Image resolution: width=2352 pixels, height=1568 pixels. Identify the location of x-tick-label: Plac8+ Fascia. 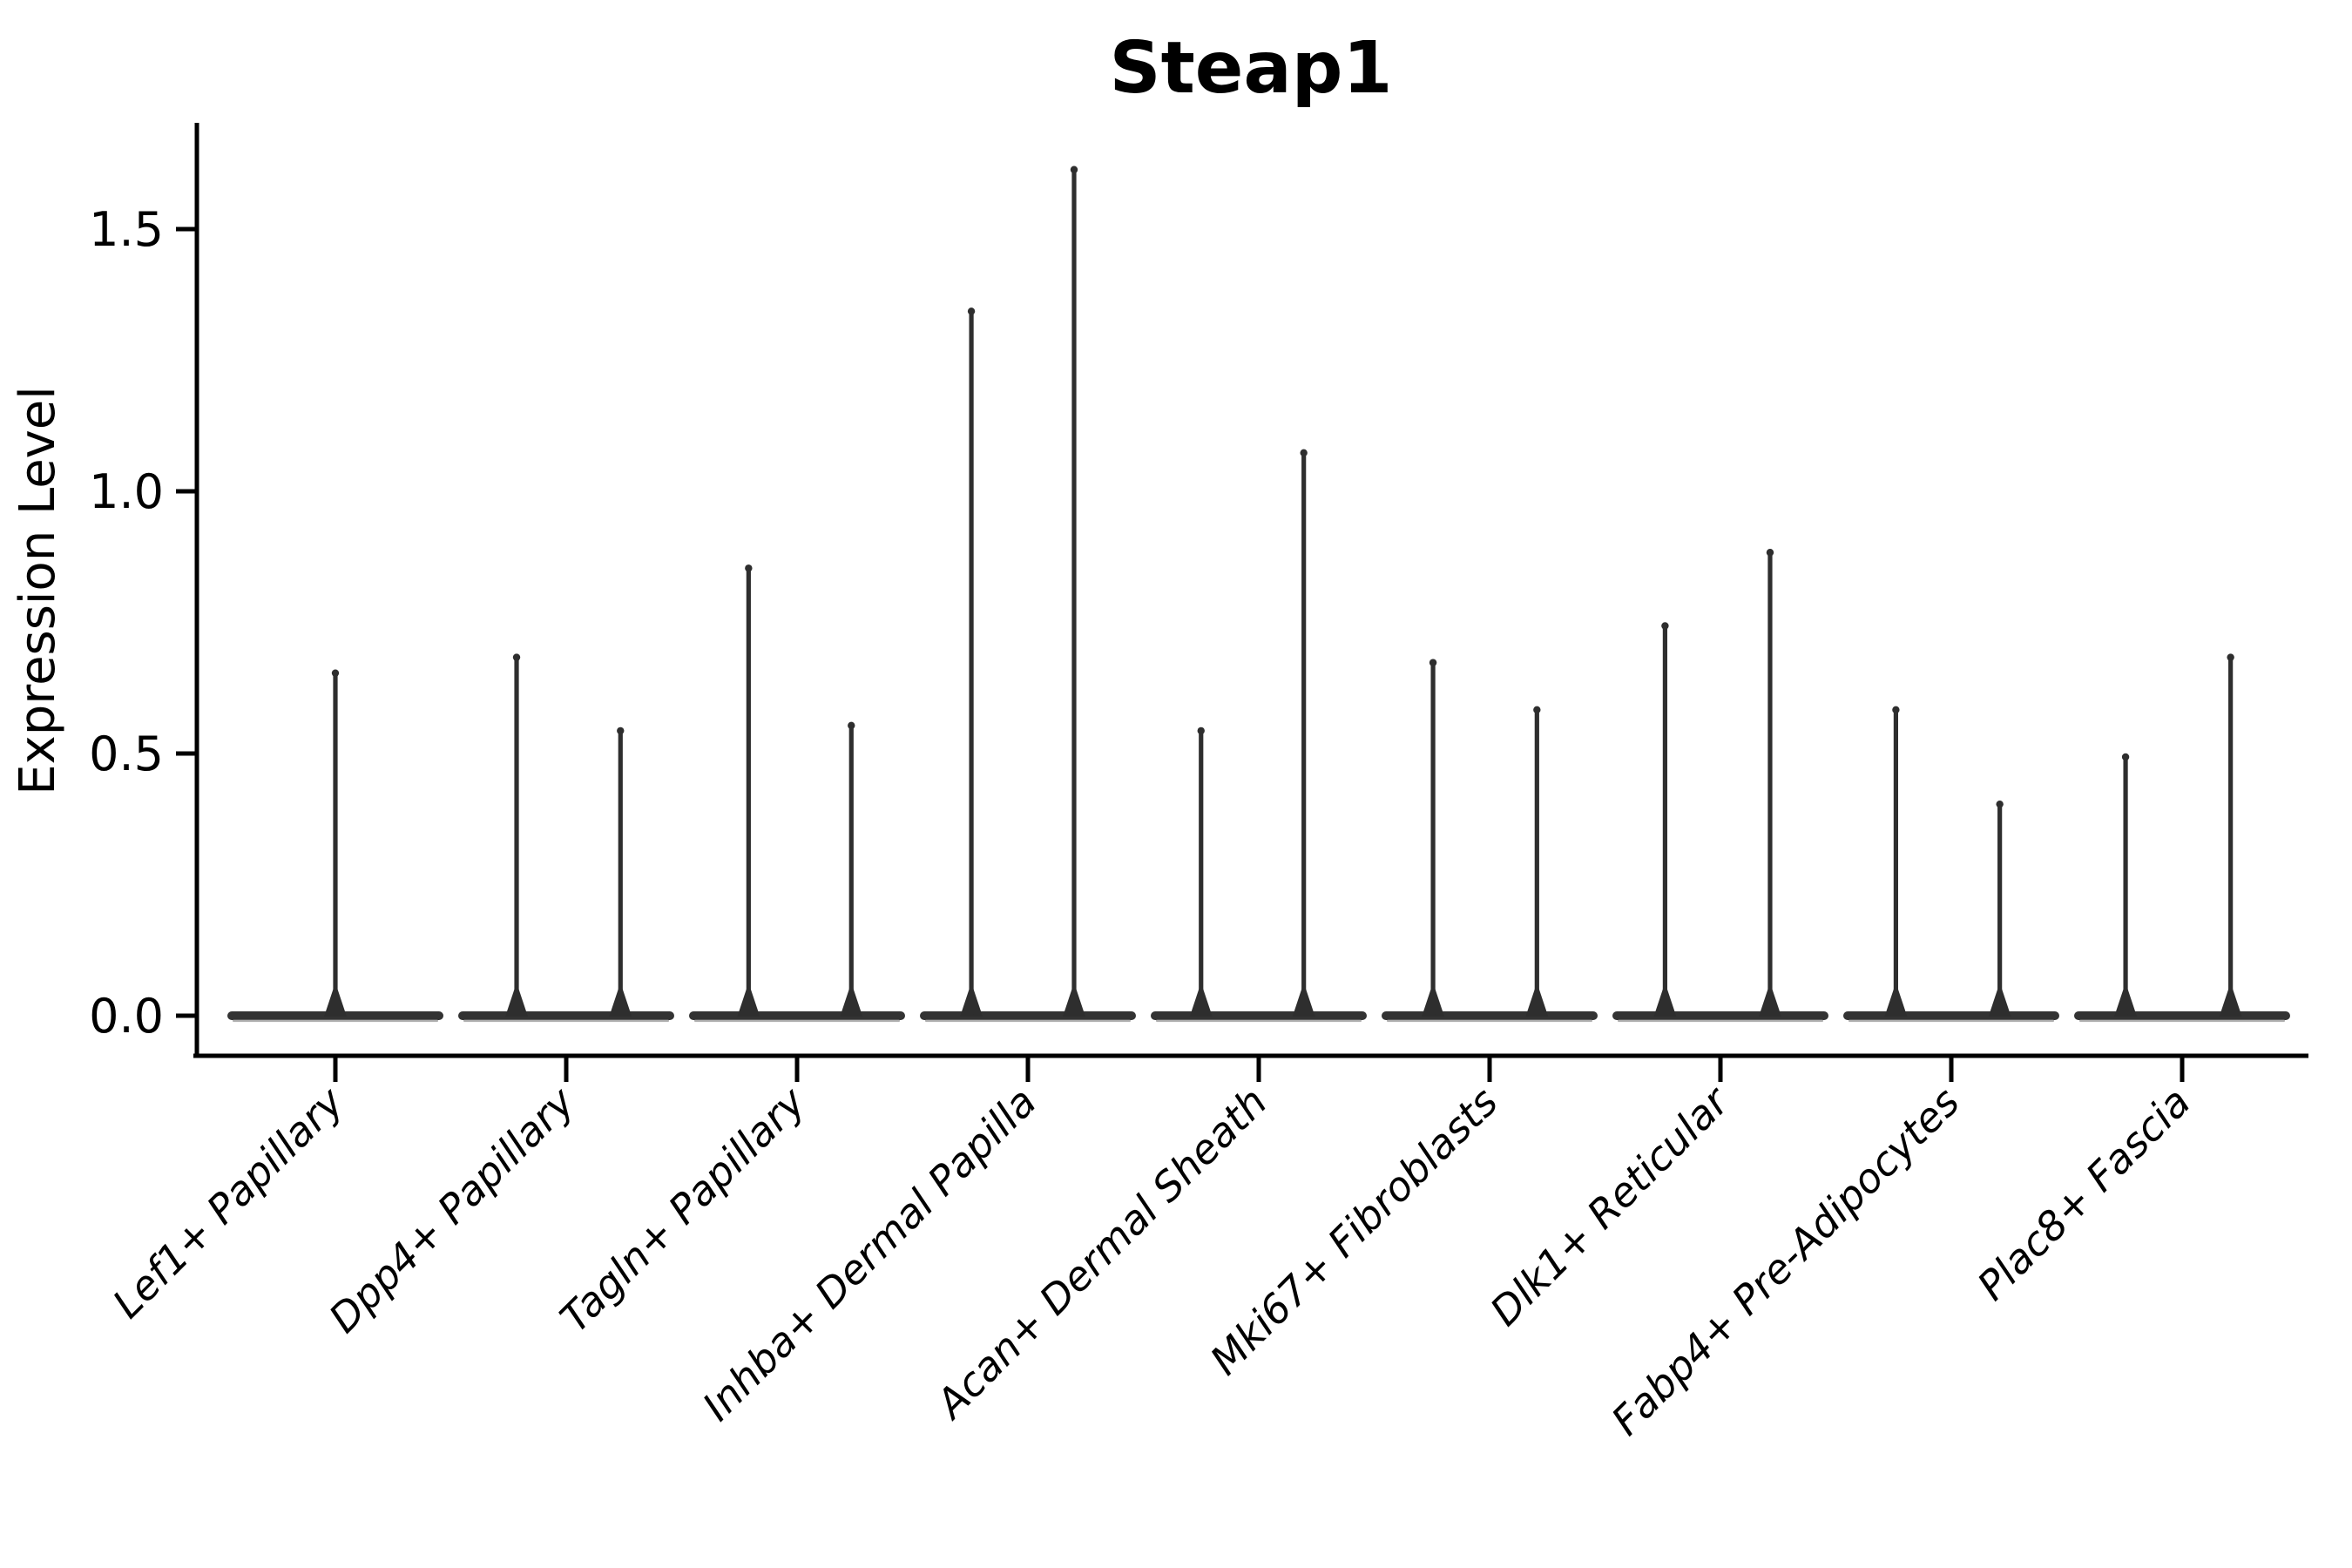
(2083, 1193).